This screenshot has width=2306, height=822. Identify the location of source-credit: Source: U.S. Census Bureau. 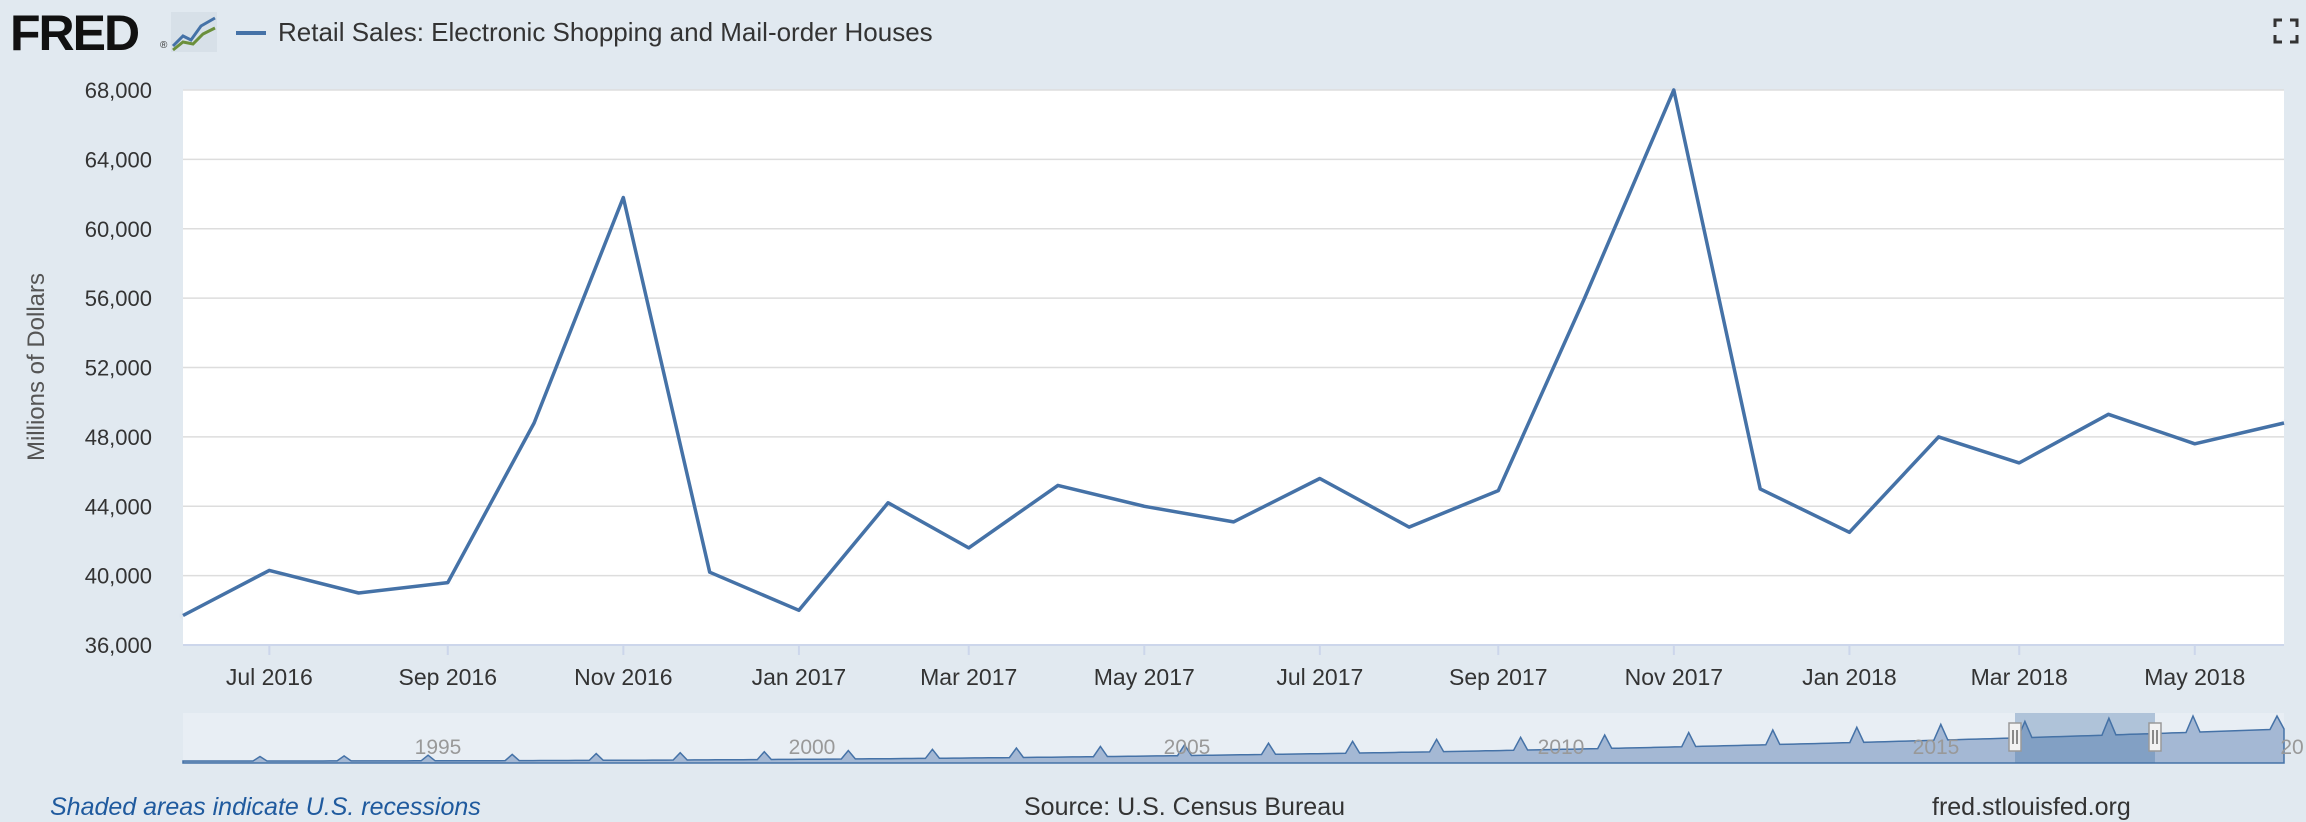
(1184, 807).